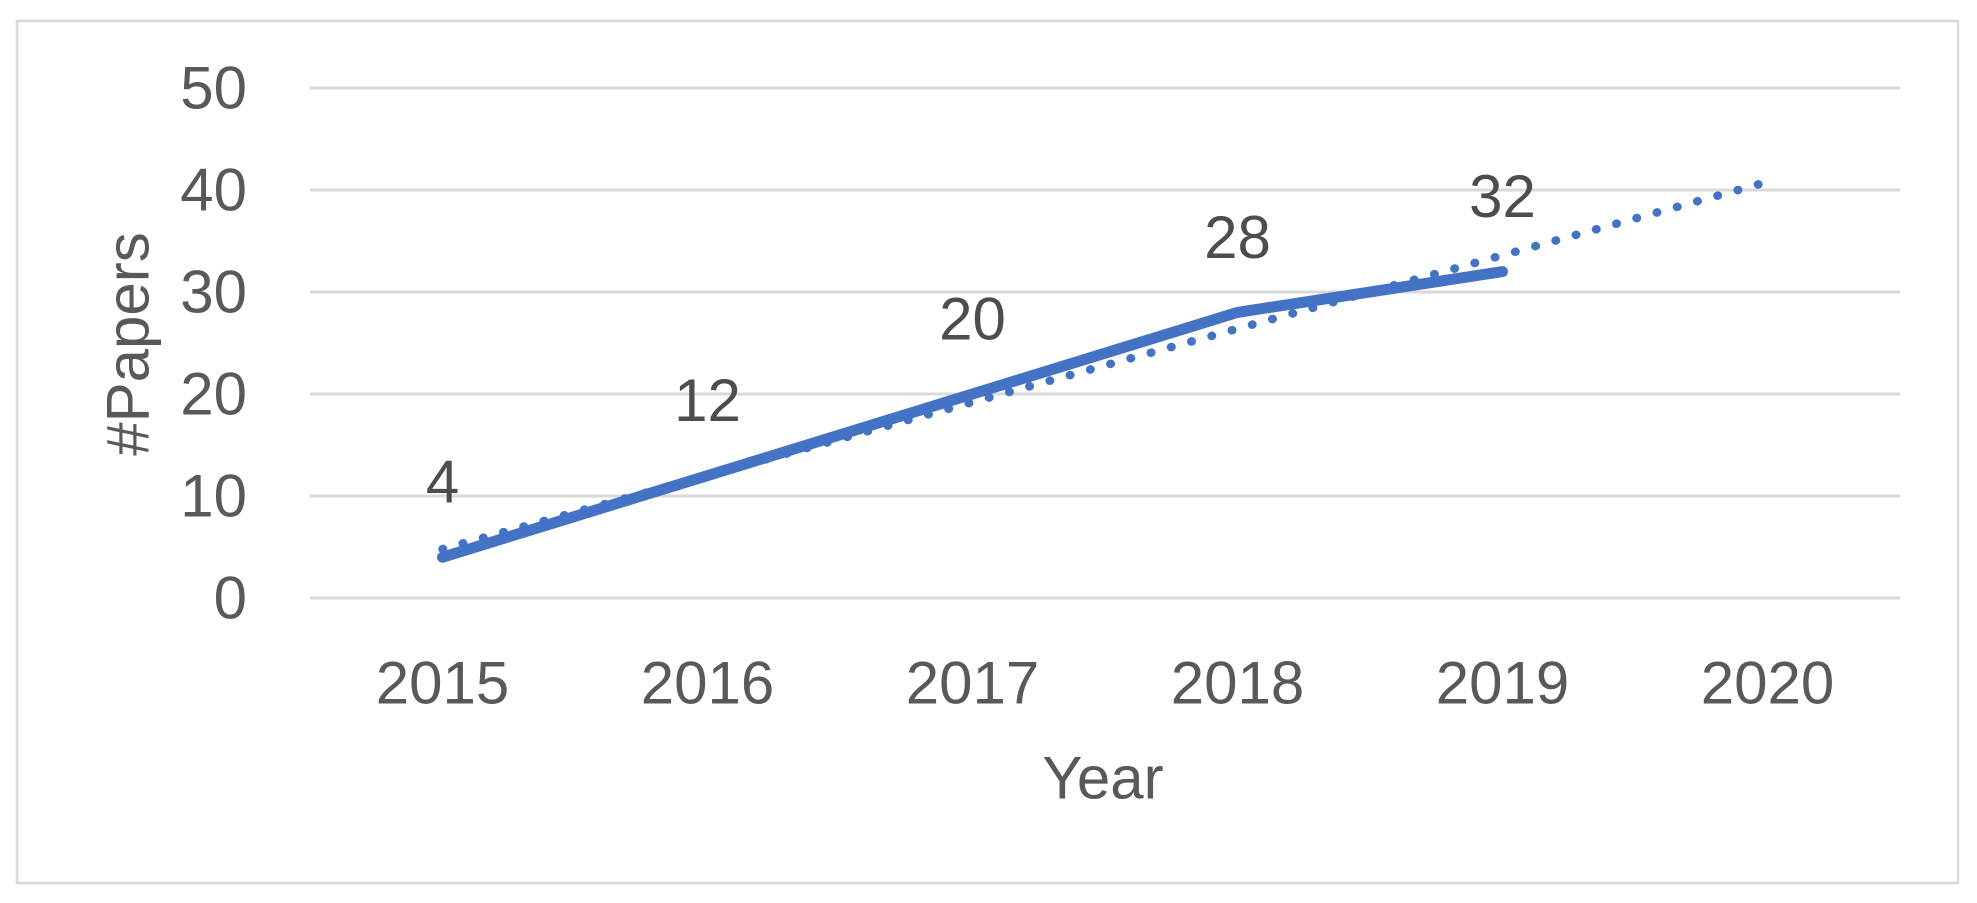  Describe the element at coordinates (1105, 683) in the screenshot. I see `x-axis-tick-labels: 2015 2016 2017 2018 2019 2020` at that location.